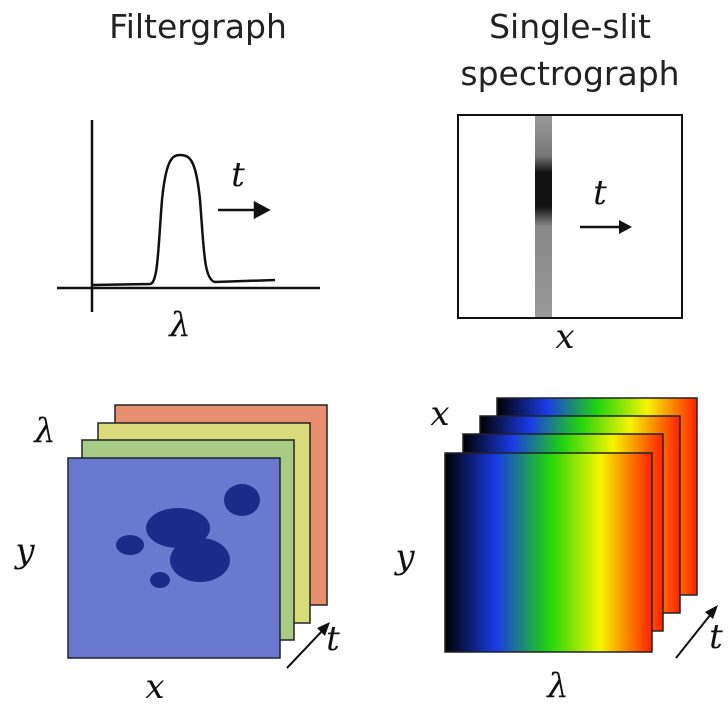  Describe the element at coordinates (198, 26) in the screenshot. I see `title: Filtergraph` at that location.